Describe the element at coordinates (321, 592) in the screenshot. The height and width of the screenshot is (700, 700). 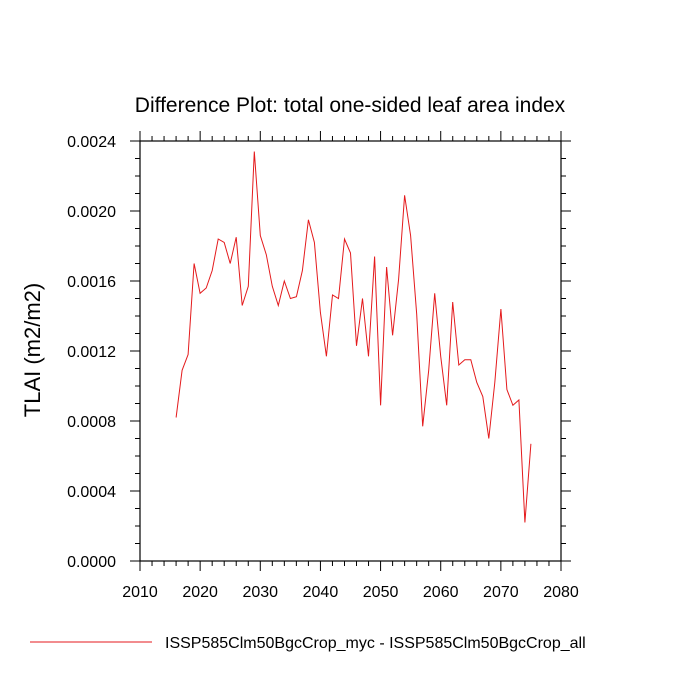
I see `x-tick-label: 2040` at that location.